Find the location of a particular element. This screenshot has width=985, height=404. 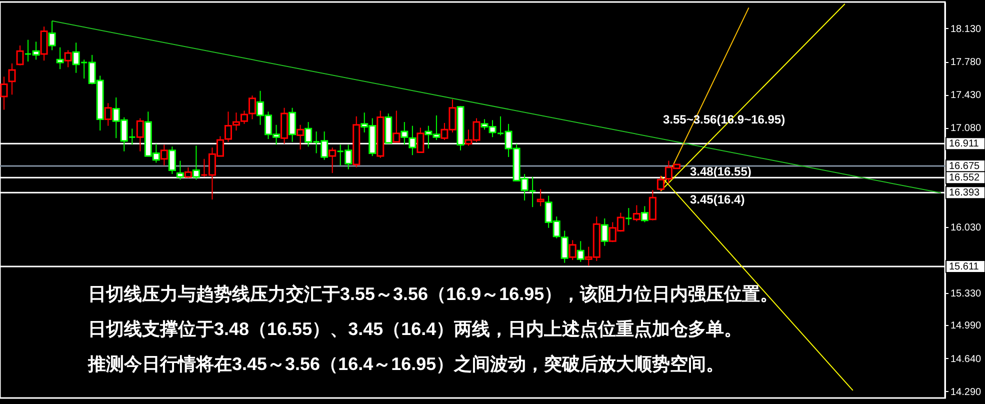

y-tick-label: 17.430 is located at coordinates (966, 96).